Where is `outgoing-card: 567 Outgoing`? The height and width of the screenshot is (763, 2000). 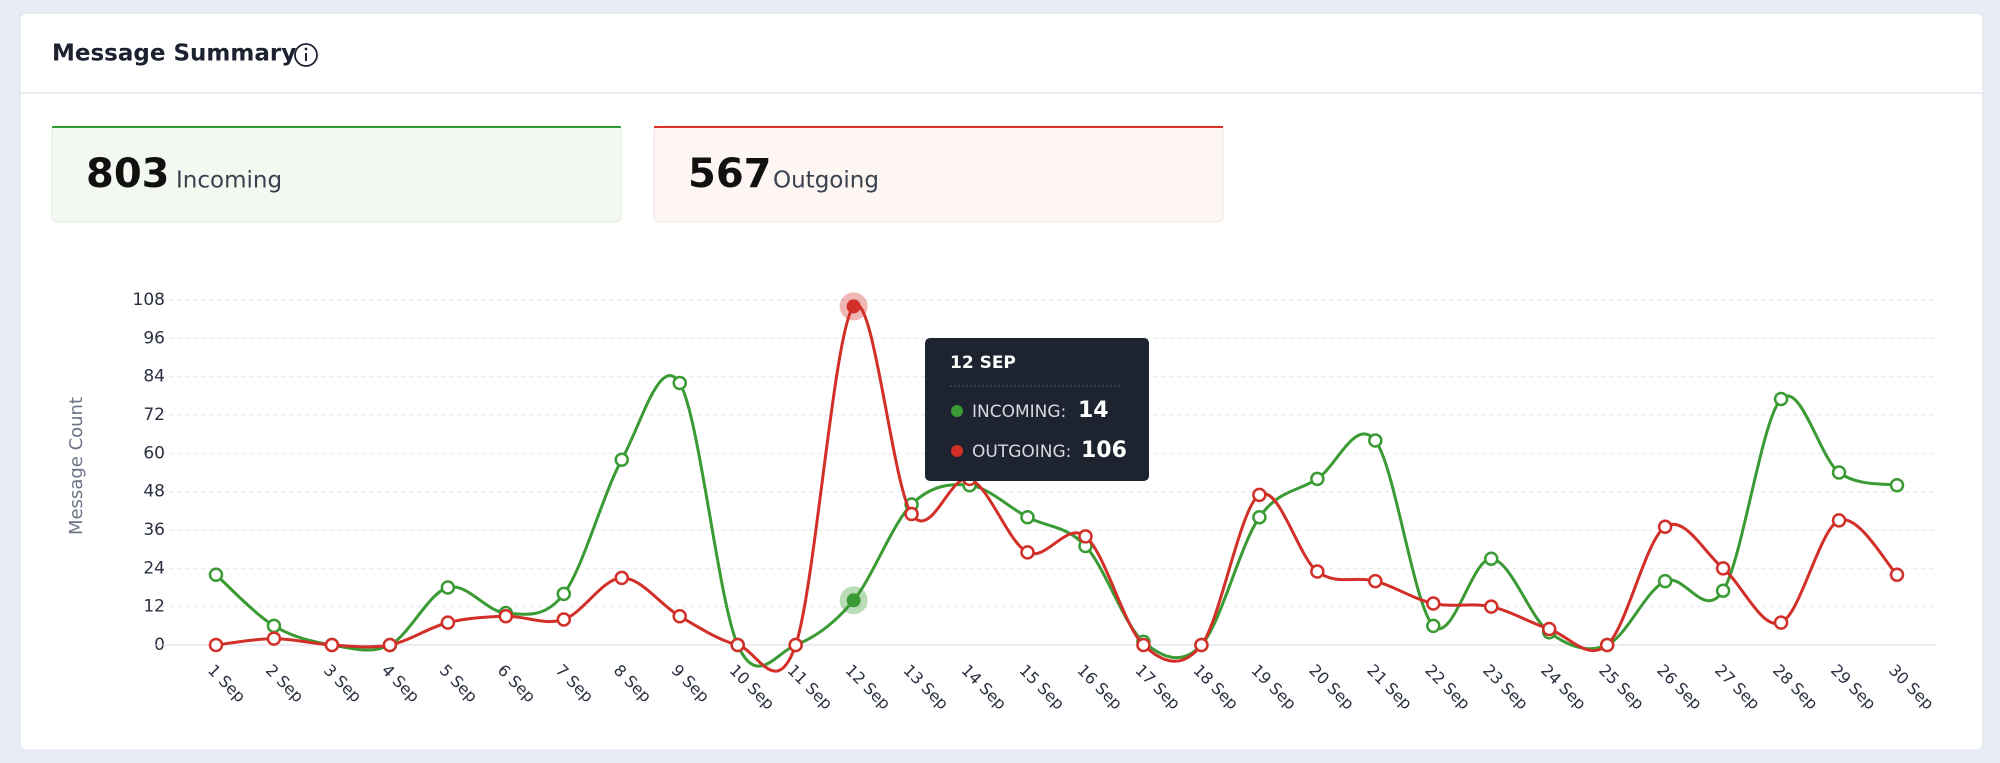
outgoing-card: 567 Outgoing is located at coordinates (938, 174).